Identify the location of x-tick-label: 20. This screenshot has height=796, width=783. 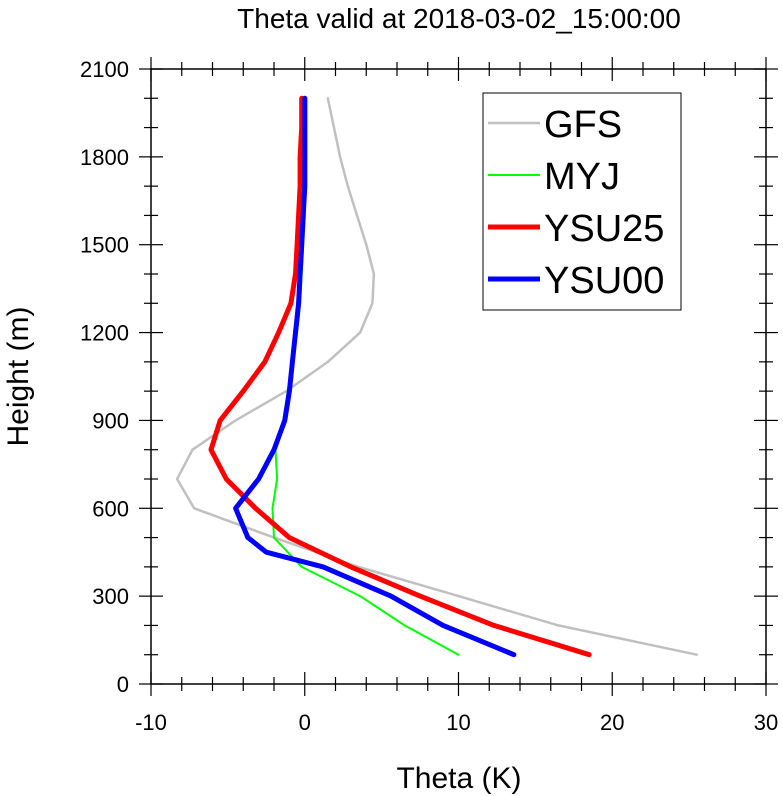
(612, 722).